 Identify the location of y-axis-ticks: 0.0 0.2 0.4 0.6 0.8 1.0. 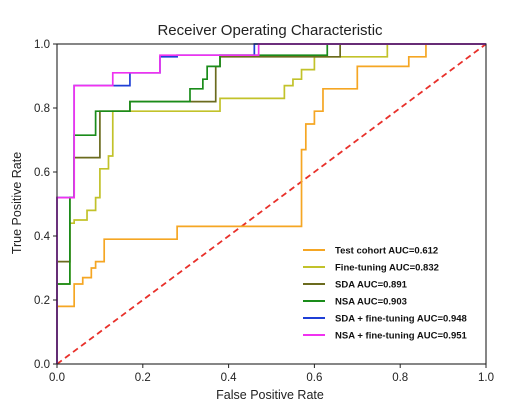
(45, 205).